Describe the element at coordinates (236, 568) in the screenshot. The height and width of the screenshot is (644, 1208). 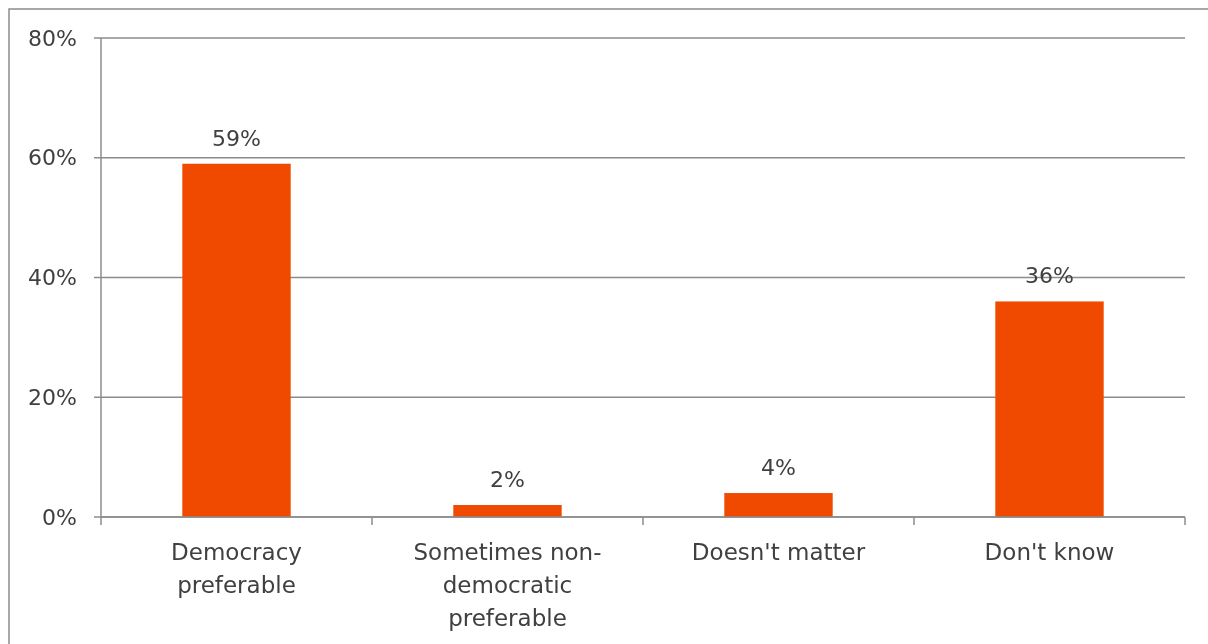
I see `x-tick-label: Democracy preferable` at that location.